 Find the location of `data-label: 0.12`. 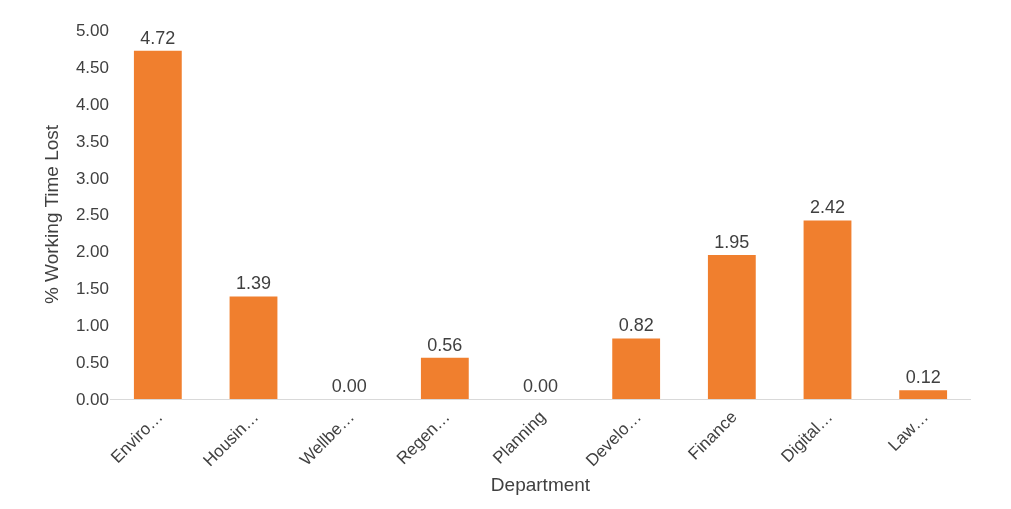

data-label: 0.12 is located at coordinates (923, 377).